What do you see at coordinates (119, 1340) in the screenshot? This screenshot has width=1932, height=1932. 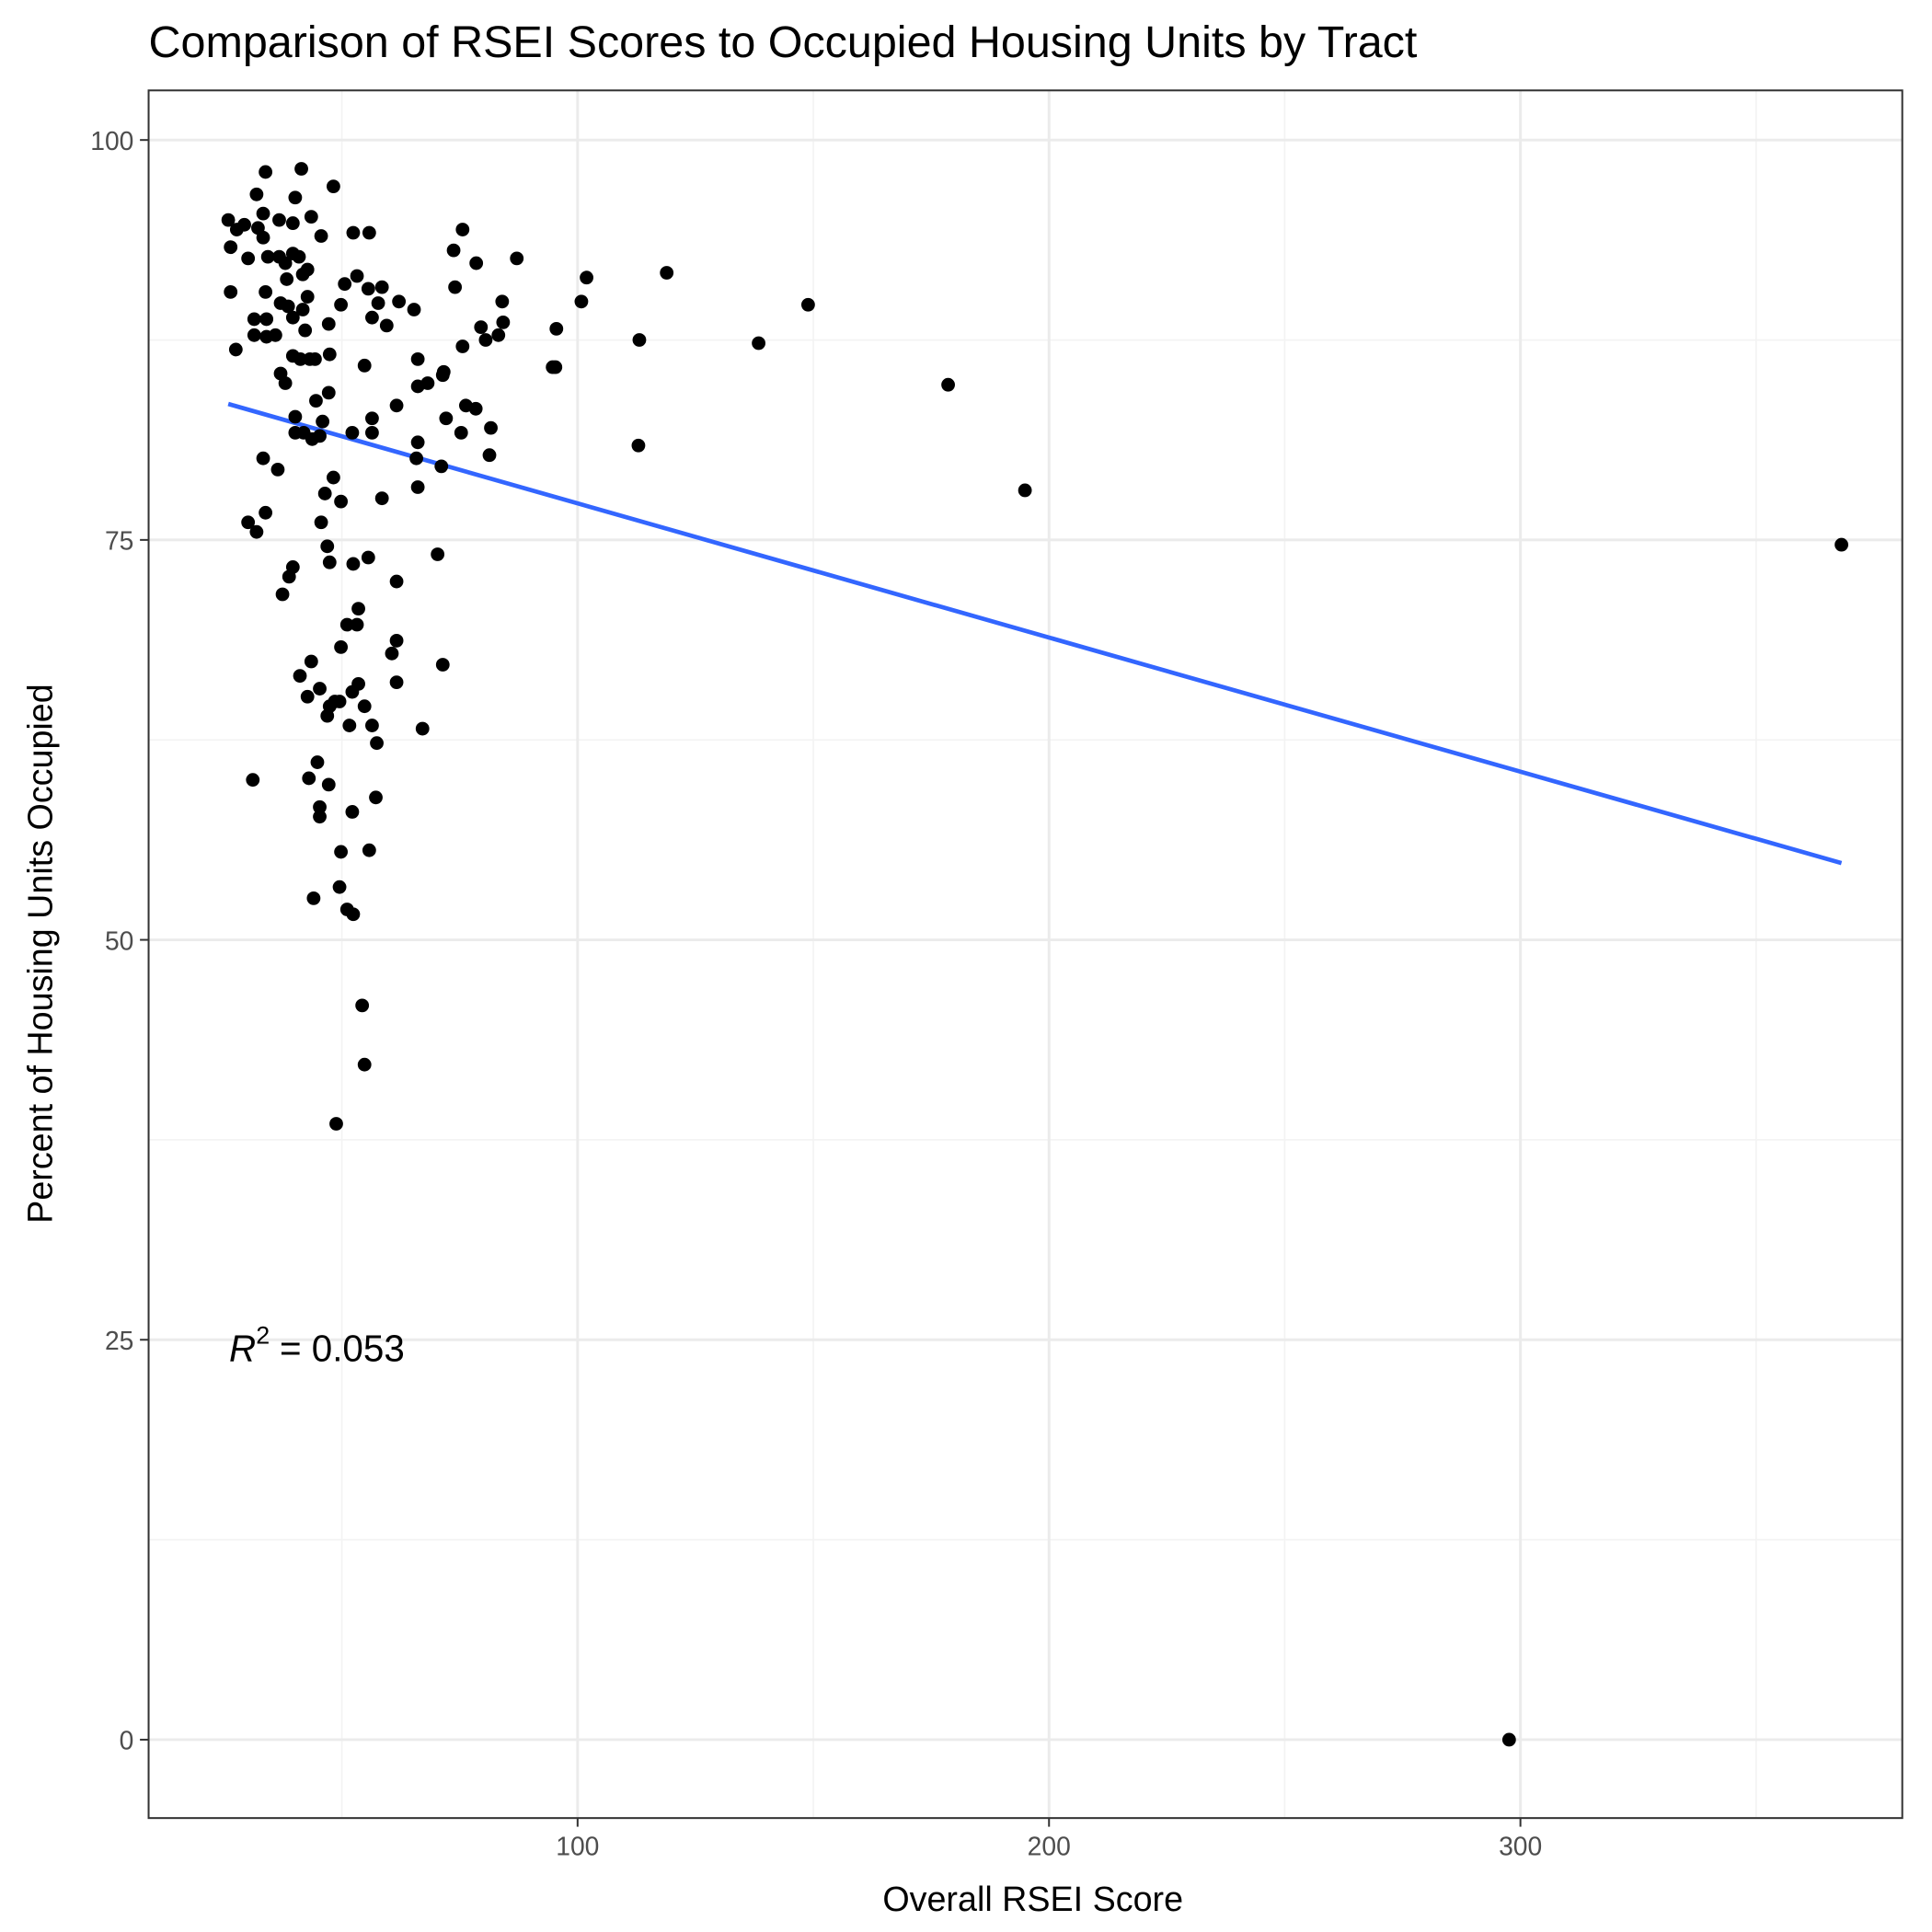 I see `y-tick-label: 25` at bounding box center [119, 1340].